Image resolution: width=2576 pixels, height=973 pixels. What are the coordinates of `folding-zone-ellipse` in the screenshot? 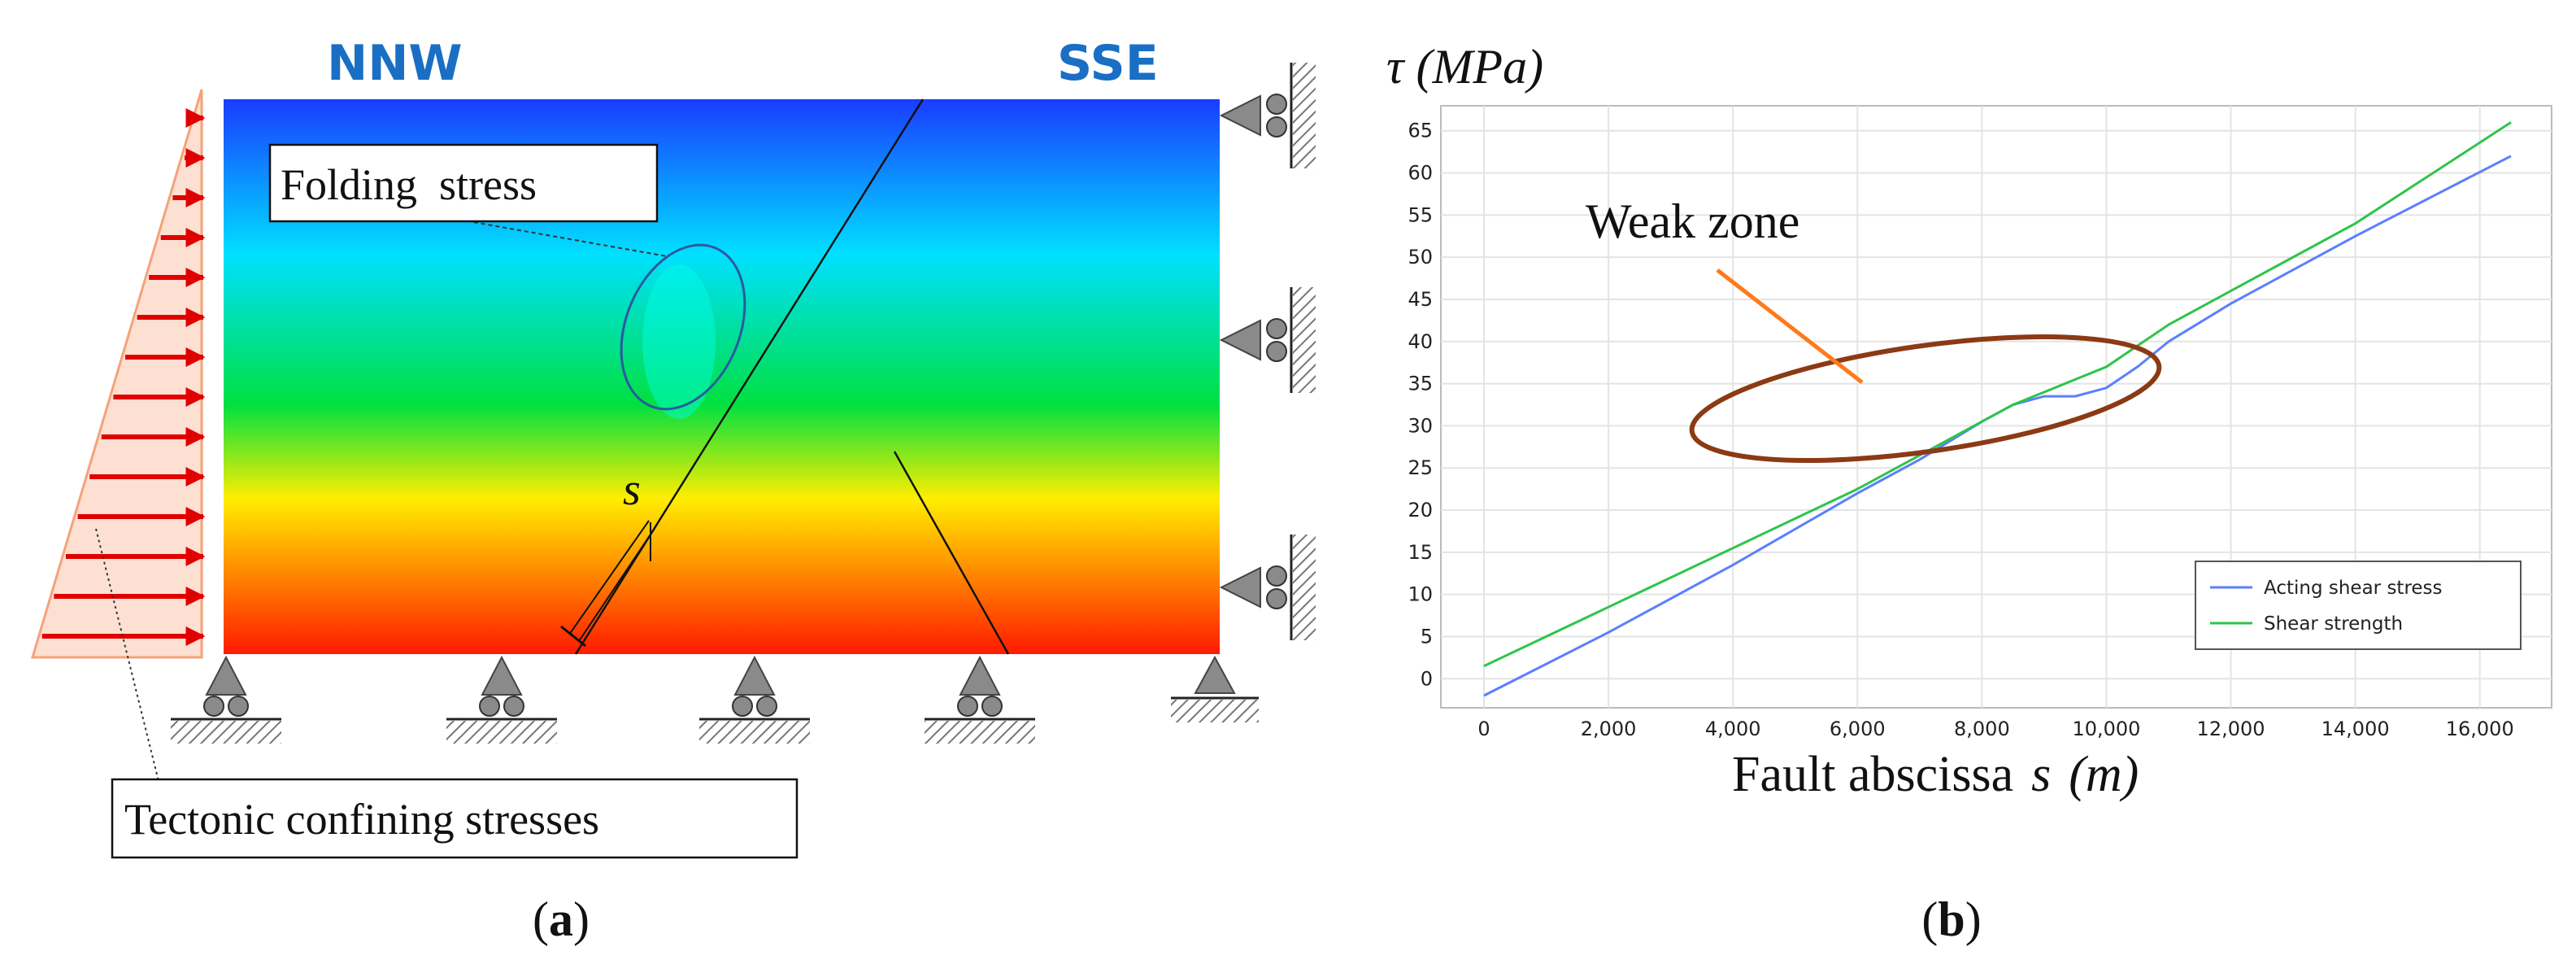 It's located at (683, 327).